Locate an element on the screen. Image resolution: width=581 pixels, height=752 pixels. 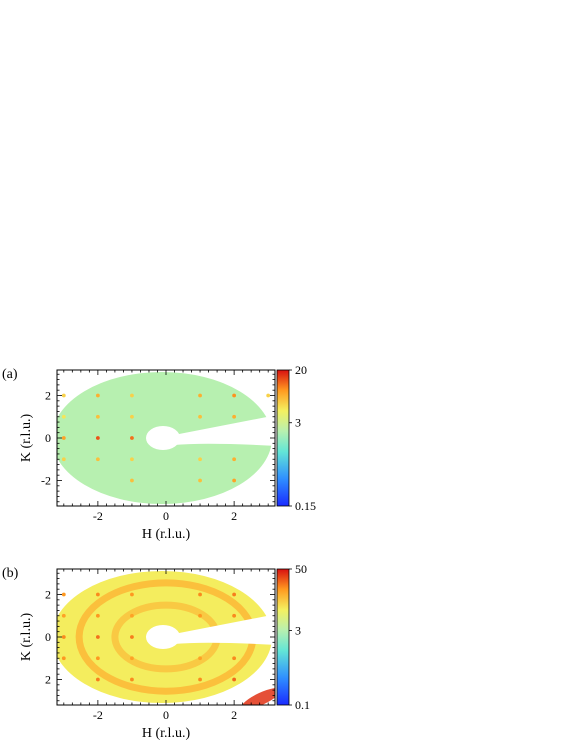
colorbar-tick-label: 0.15 is located at coordinates (305, 506).